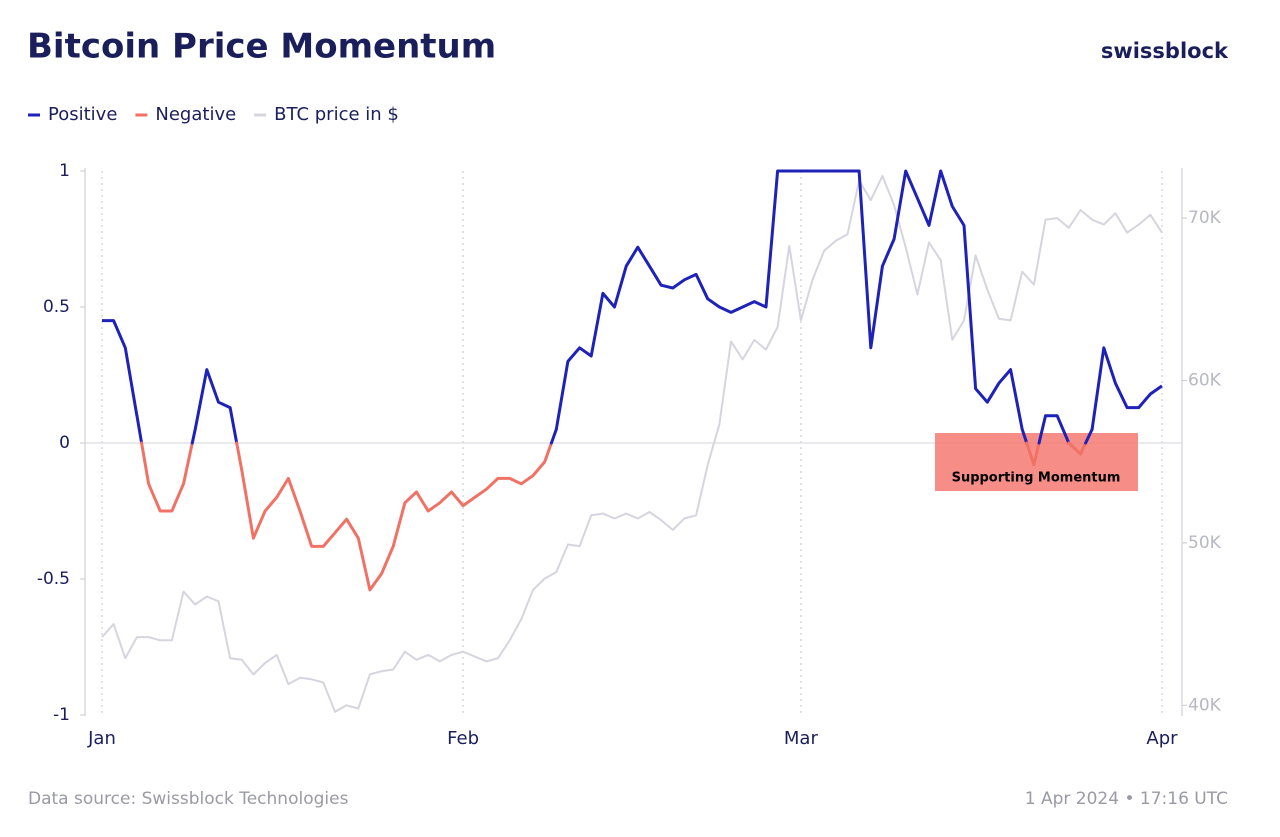 Image resolution: width=1280 pixels, height=837 pixels. What do you see at coordinates (1205, 543) in the screenshot?
I see `y2-tick-label: 50K` at bounding box center [1205, 543].